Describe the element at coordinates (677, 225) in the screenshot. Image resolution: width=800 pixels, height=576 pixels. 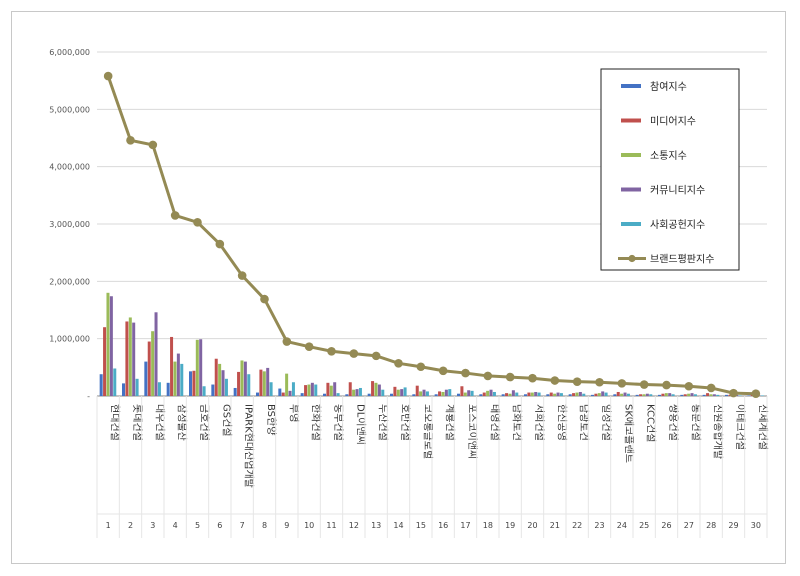
I see `legend-label: 사회공헌지수` at that location.